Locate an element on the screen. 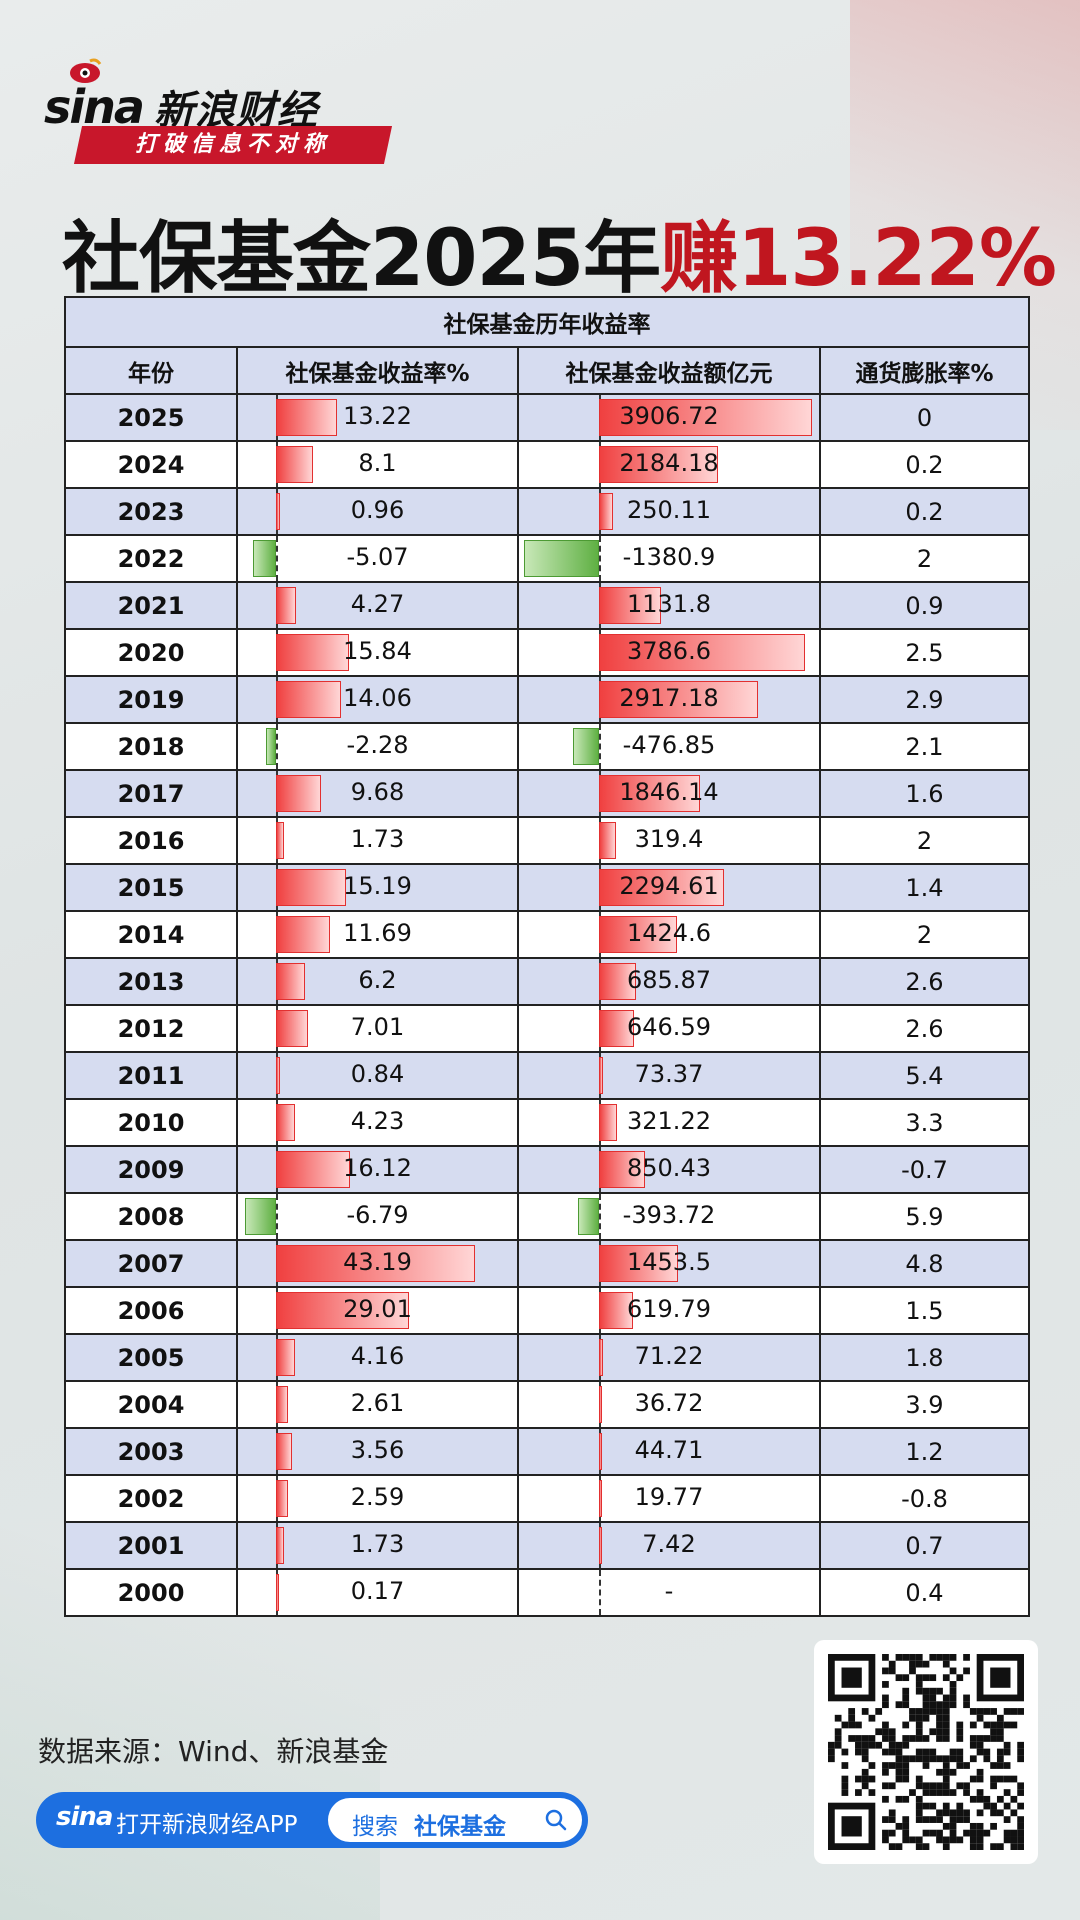 Image resolution: width=1080 pixels, height=1920 pixels. bar-value-label: 1453.5 is located at coordinates (669, 1262).